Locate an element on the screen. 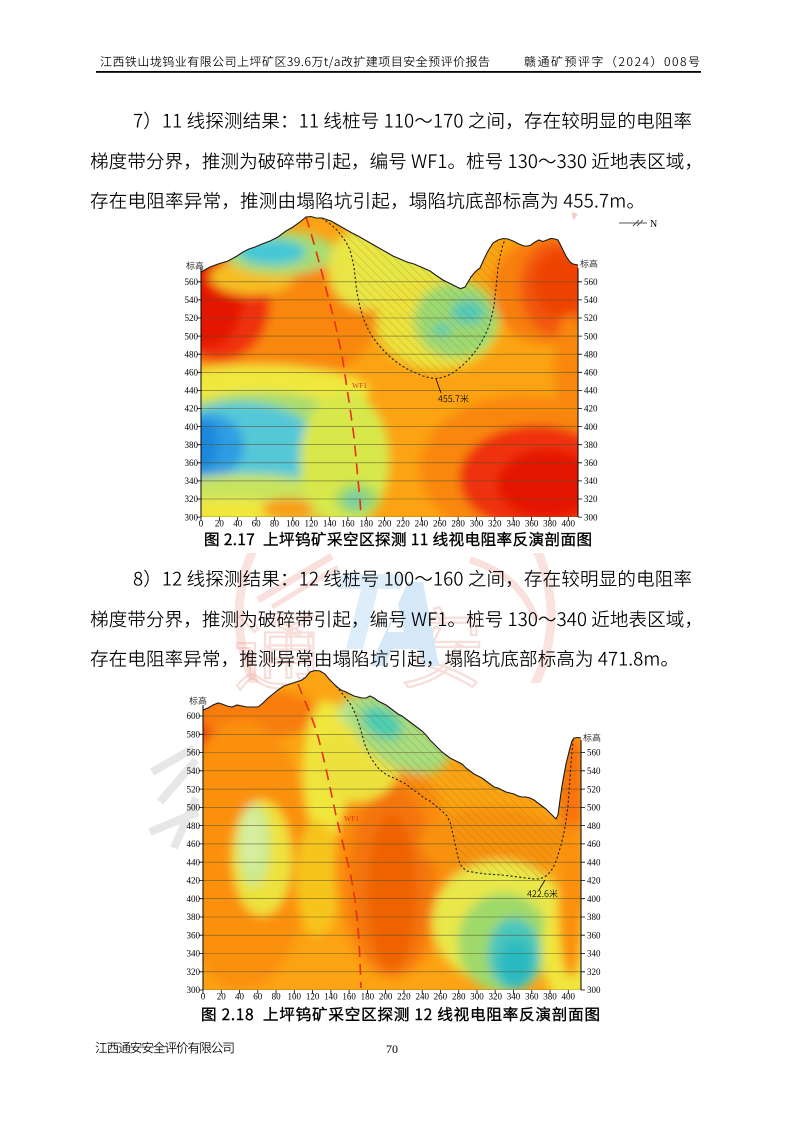 The height and width of the screenshot is (1122, 793). svg-text: 60 is located at coordinates (257, 524).